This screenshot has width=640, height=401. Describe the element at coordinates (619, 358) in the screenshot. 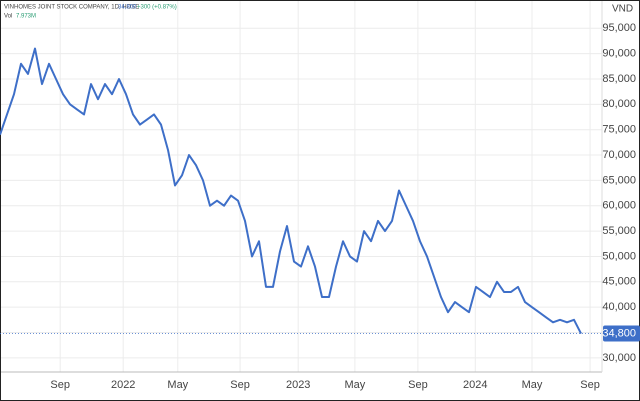

I see `y-tick-label: 30,000` at that location.